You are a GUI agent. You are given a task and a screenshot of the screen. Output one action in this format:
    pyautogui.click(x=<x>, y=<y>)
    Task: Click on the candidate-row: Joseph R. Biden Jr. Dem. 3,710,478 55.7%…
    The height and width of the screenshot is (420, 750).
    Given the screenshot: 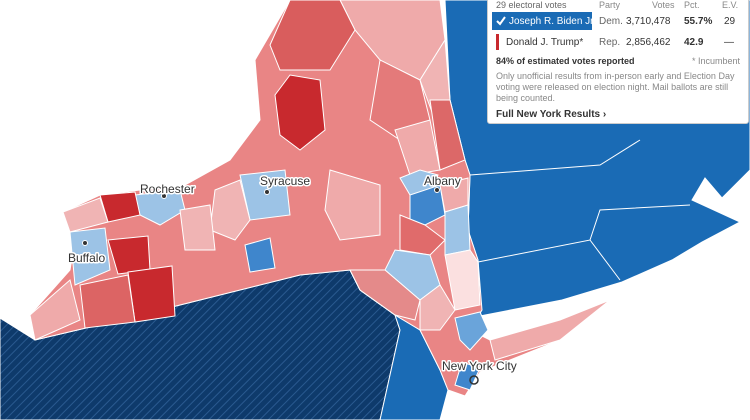 What is the action you would take?
    pyautogui.click(x=618, y=21)
    